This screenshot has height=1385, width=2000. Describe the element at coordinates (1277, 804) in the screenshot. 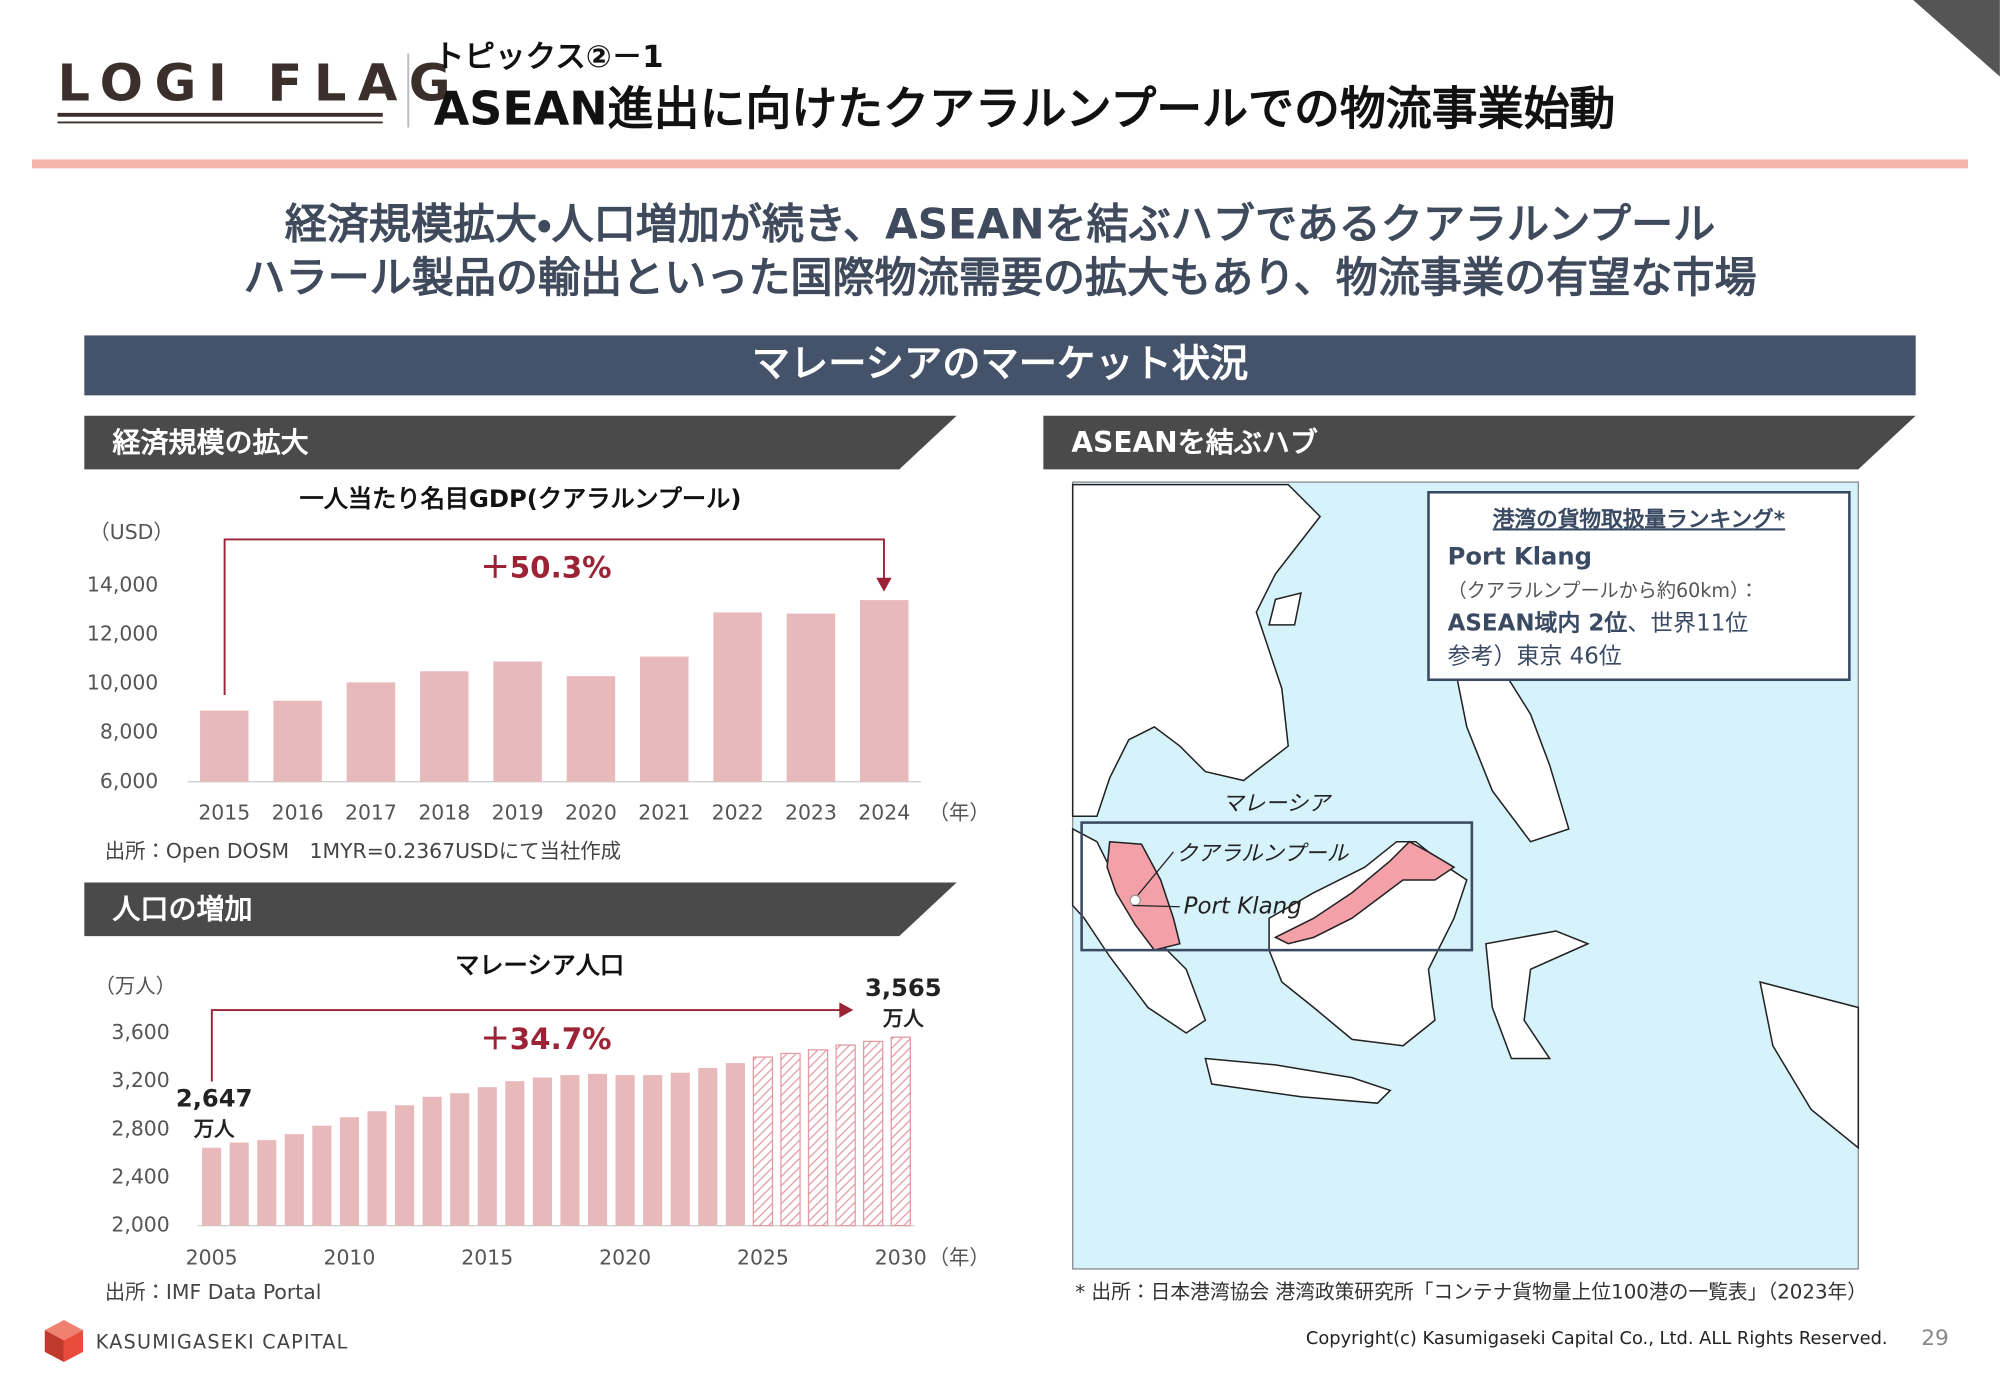

I see `map-label: マレーシア` at that location.